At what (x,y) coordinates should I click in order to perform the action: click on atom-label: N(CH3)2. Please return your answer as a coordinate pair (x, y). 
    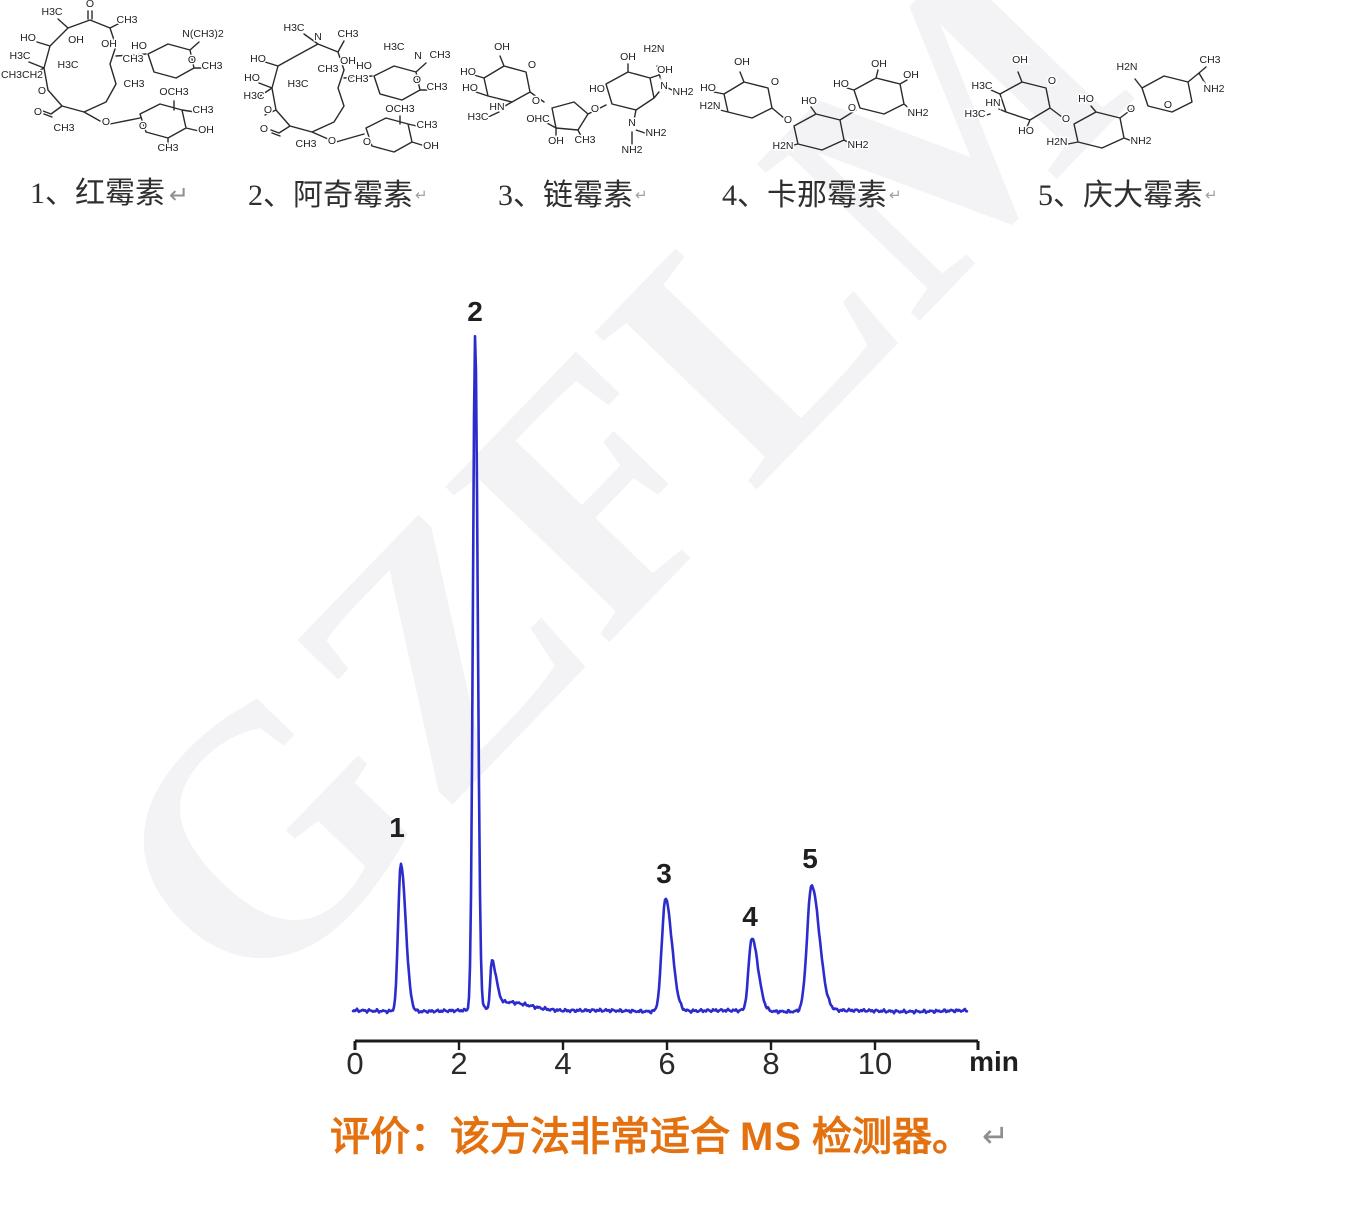
    Looking at the image, I should click on (203, 34).